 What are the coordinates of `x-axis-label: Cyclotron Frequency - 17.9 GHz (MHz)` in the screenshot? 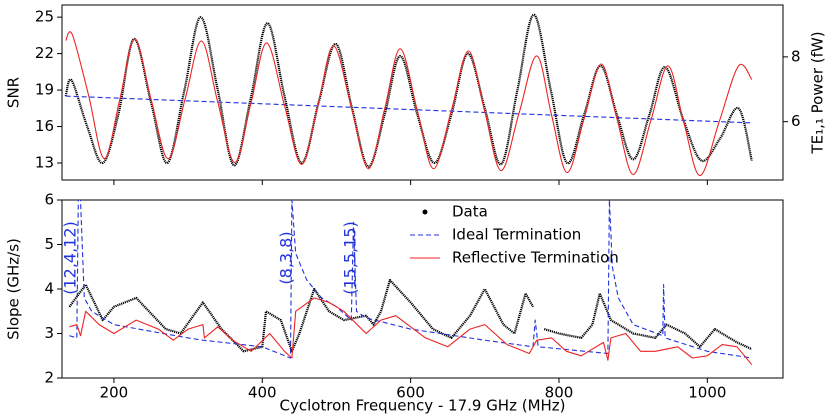 It's located at (422, 406).